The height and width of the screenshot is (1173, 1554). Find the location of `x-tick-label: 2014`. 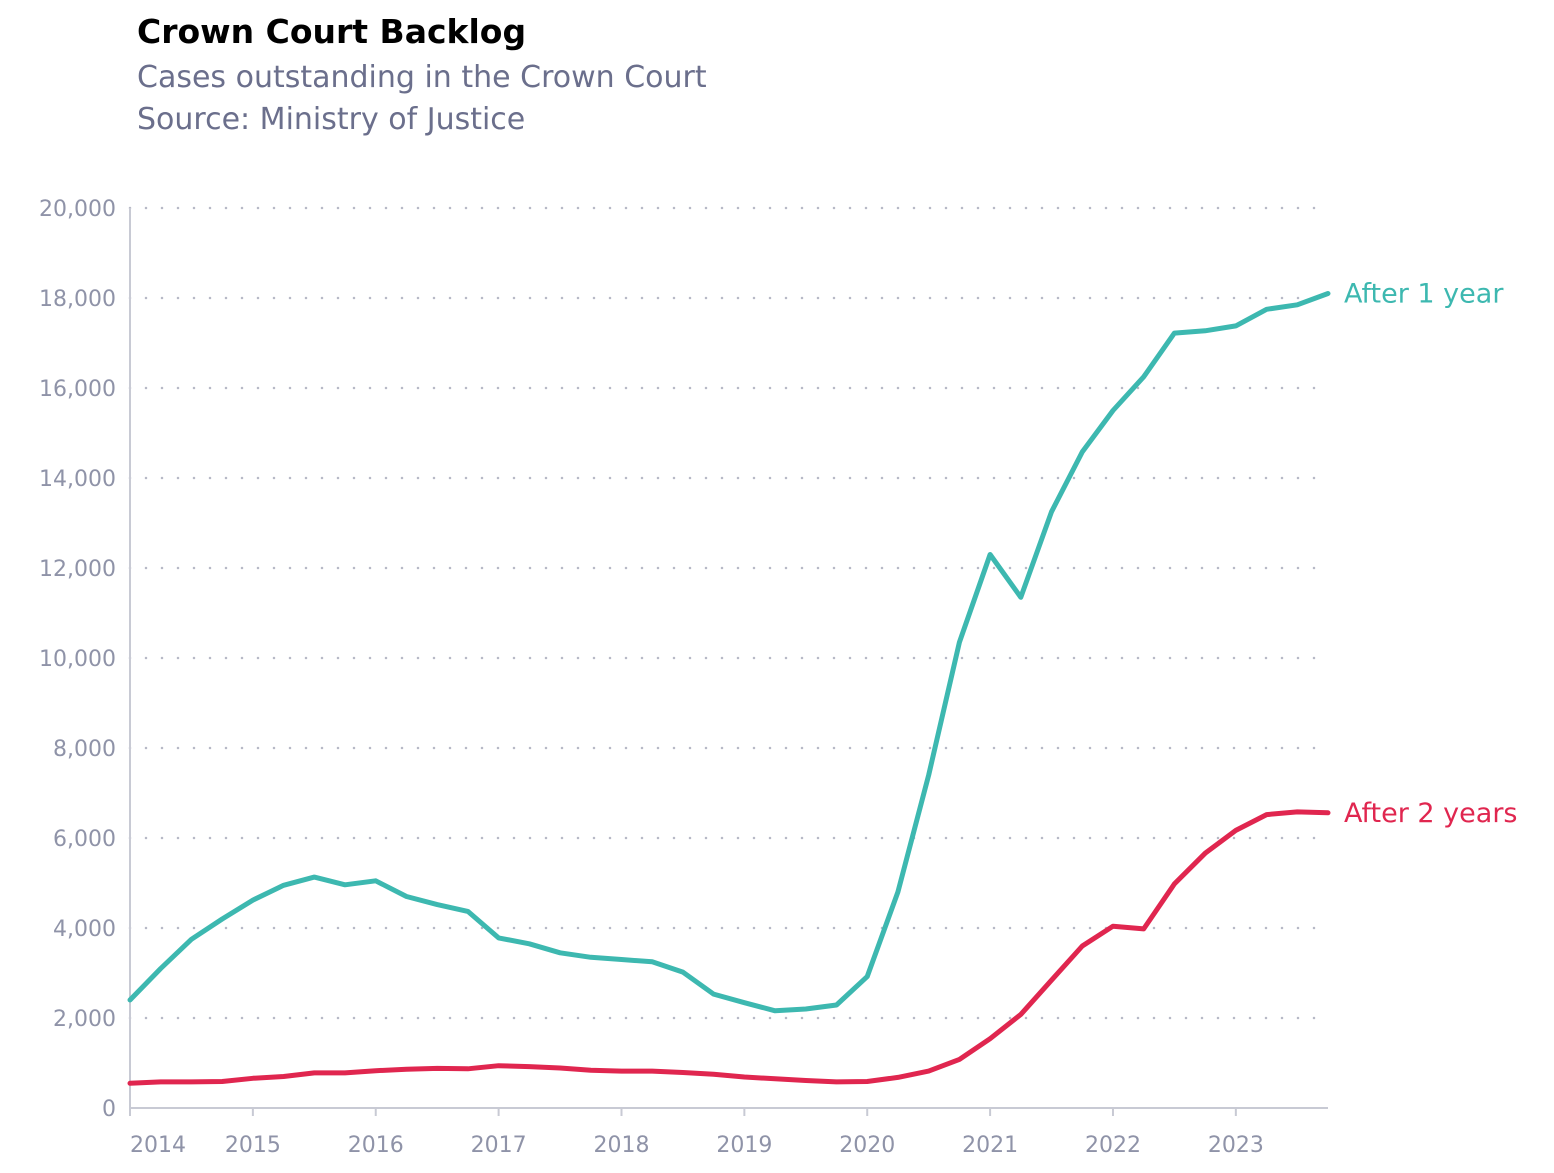

x-tick-label: 2014 is located at coordinates (158, 1145).